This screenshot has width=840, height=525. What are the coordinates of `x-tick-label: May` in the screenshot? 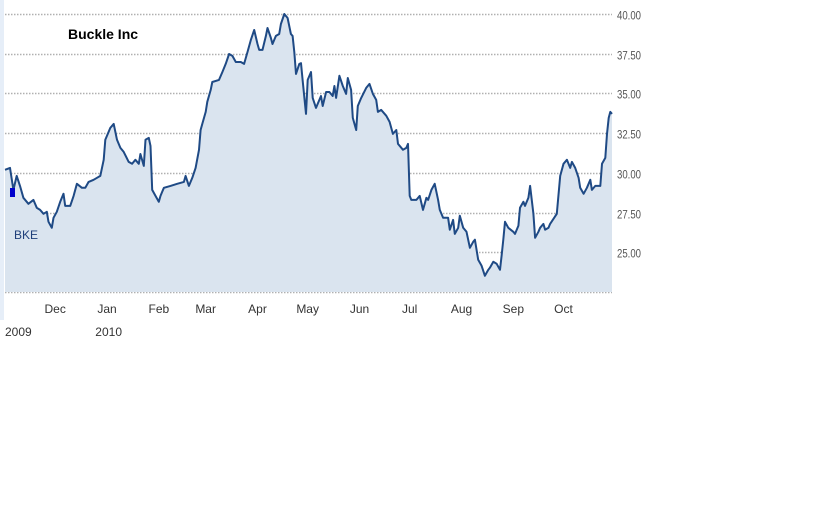 It's located at (307, 309).